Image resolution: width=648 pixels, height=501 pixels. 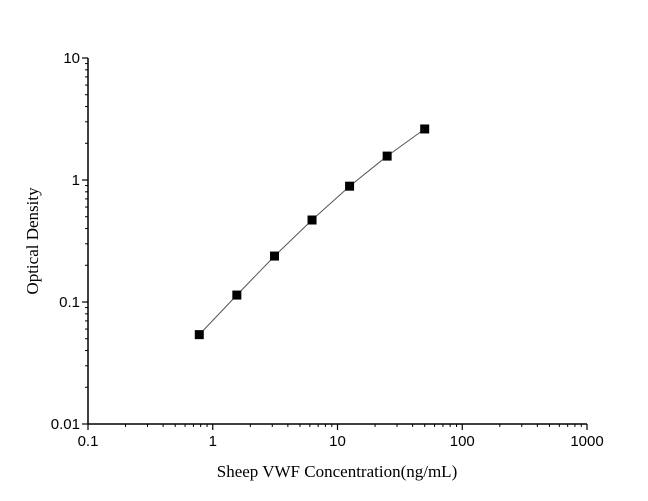 What do you see at coordinates (337, 441) in the screenshot?
I see `x-tick-label: 10` at bounding box center [337, 441].